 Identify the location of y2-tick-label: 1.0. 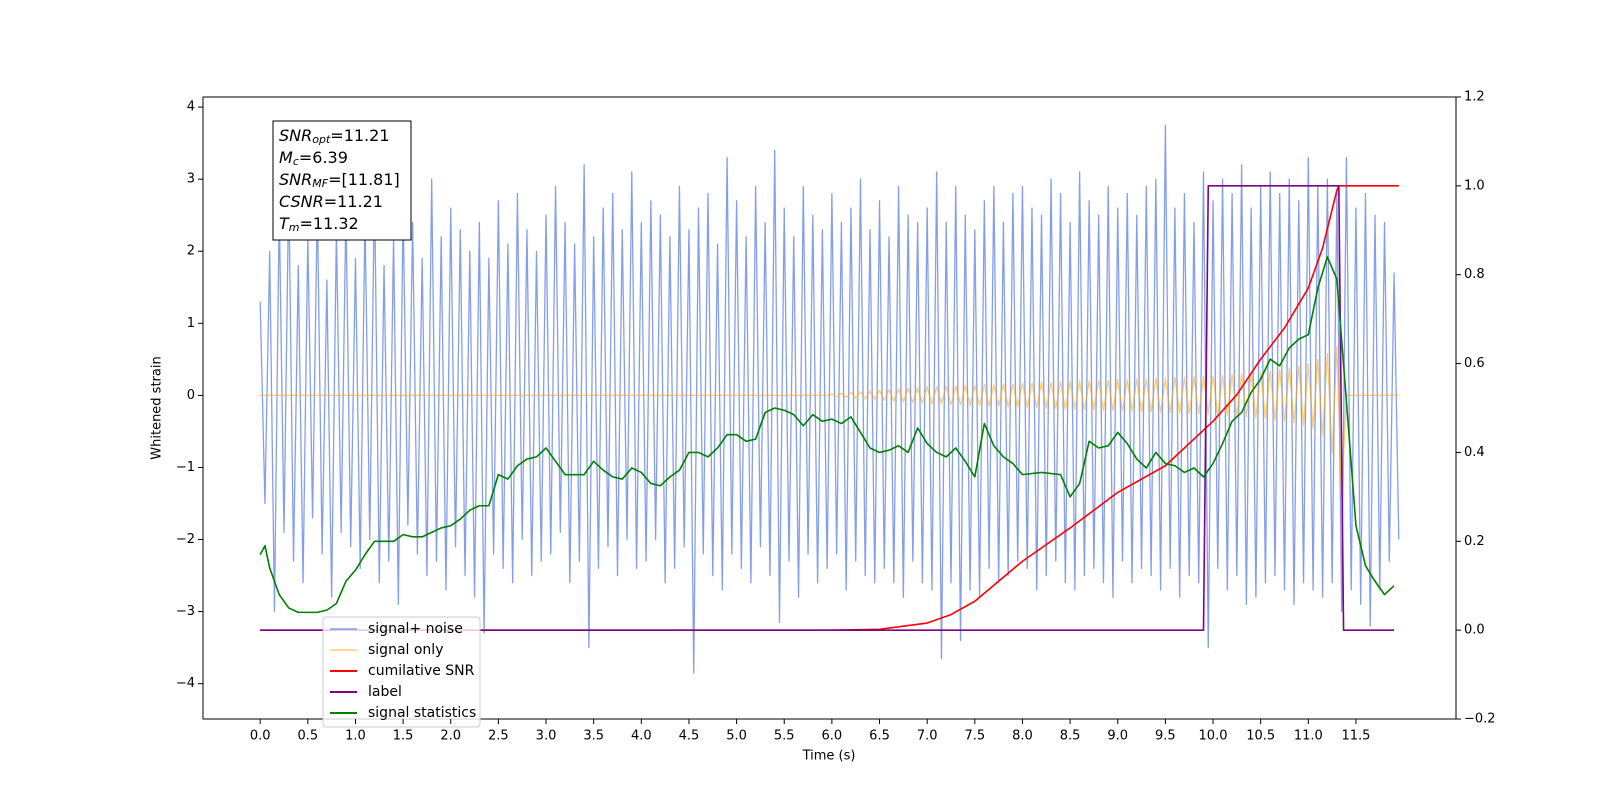
(1474, 185).